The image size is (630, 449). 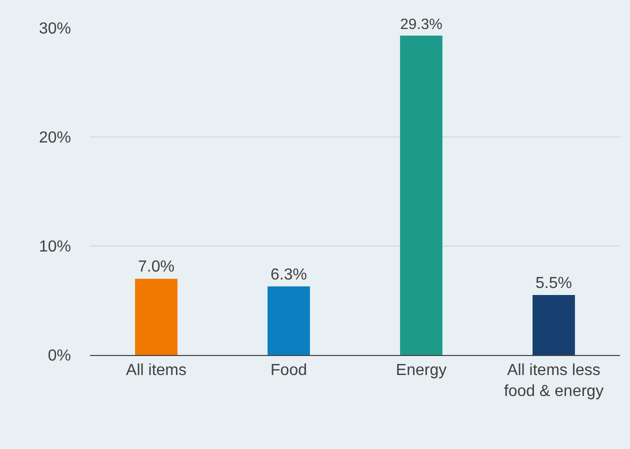 I want to click on data-label: 5.5%, so click(x=554, y=283).